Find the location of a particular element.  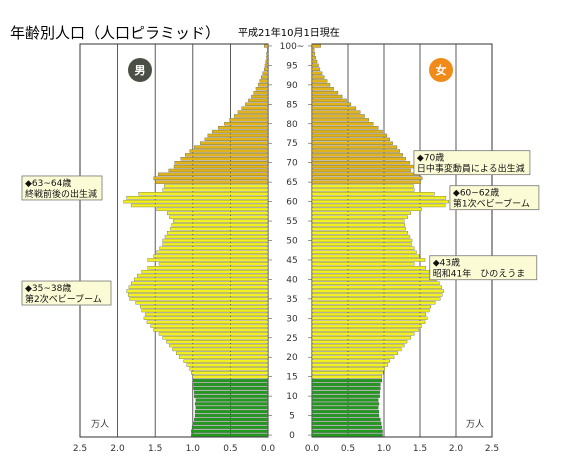

female-x-tick-label: 2.5 is located at coordinates (492, 449).